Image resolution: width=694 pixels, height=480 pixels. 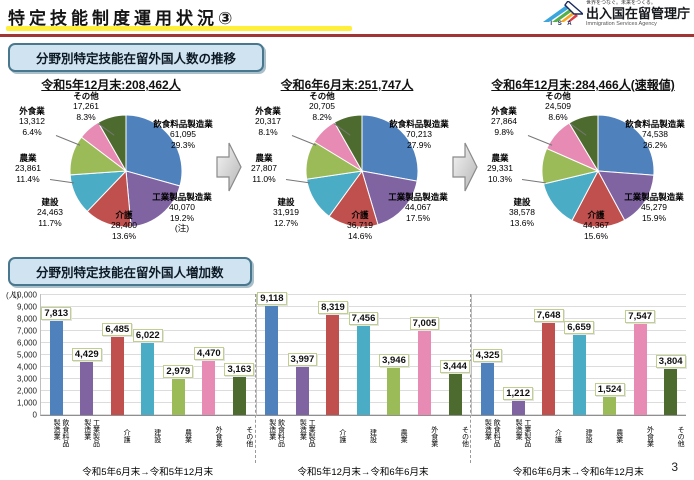 I want to click on bar-value-label: 3,997, so click(x=302, y=359).